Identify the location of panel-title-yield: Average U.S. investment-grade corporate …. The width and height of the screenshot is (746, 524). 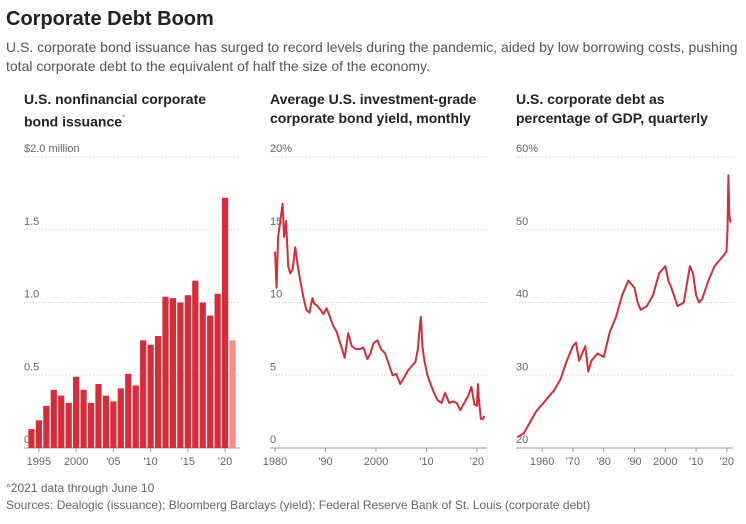
(373, 108).